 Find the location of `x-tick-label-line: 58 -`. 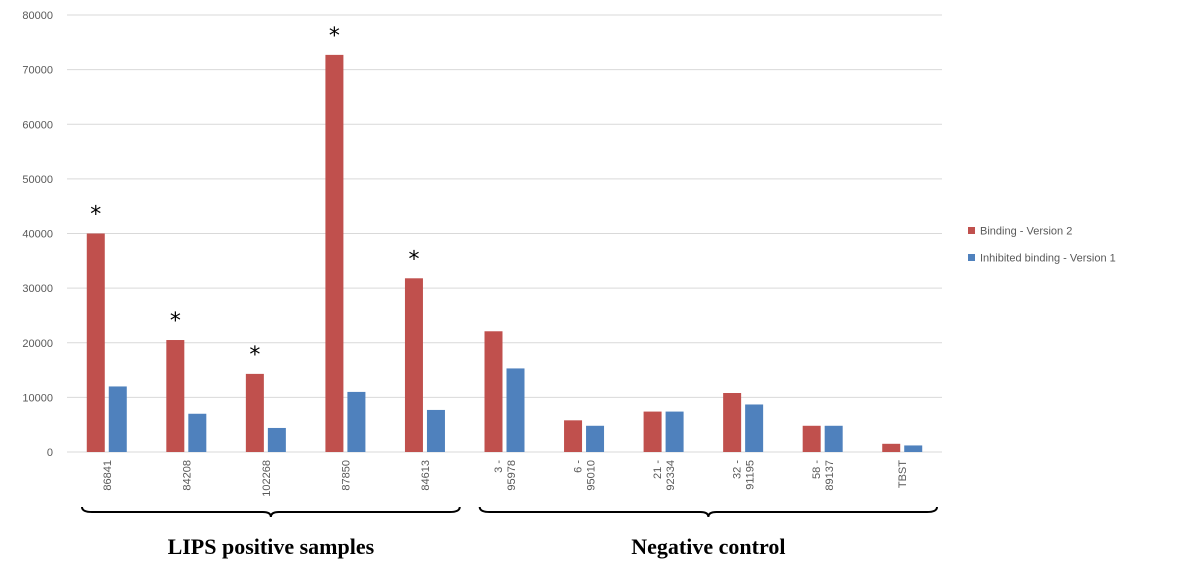

x-tick-label-line: 58 - is located at coordinates (817, 469).